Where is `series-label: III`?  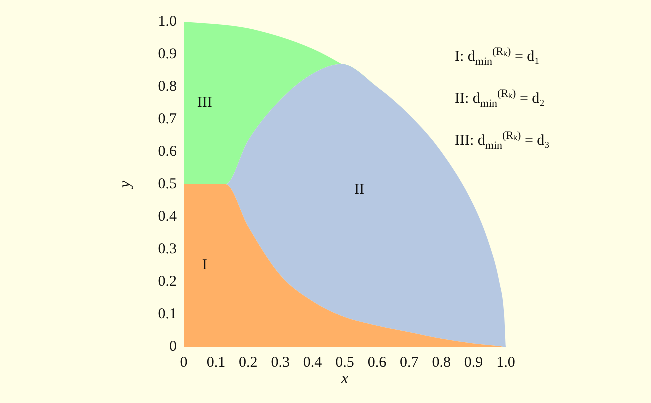 series-label: III is located at coordinates (204, 103).